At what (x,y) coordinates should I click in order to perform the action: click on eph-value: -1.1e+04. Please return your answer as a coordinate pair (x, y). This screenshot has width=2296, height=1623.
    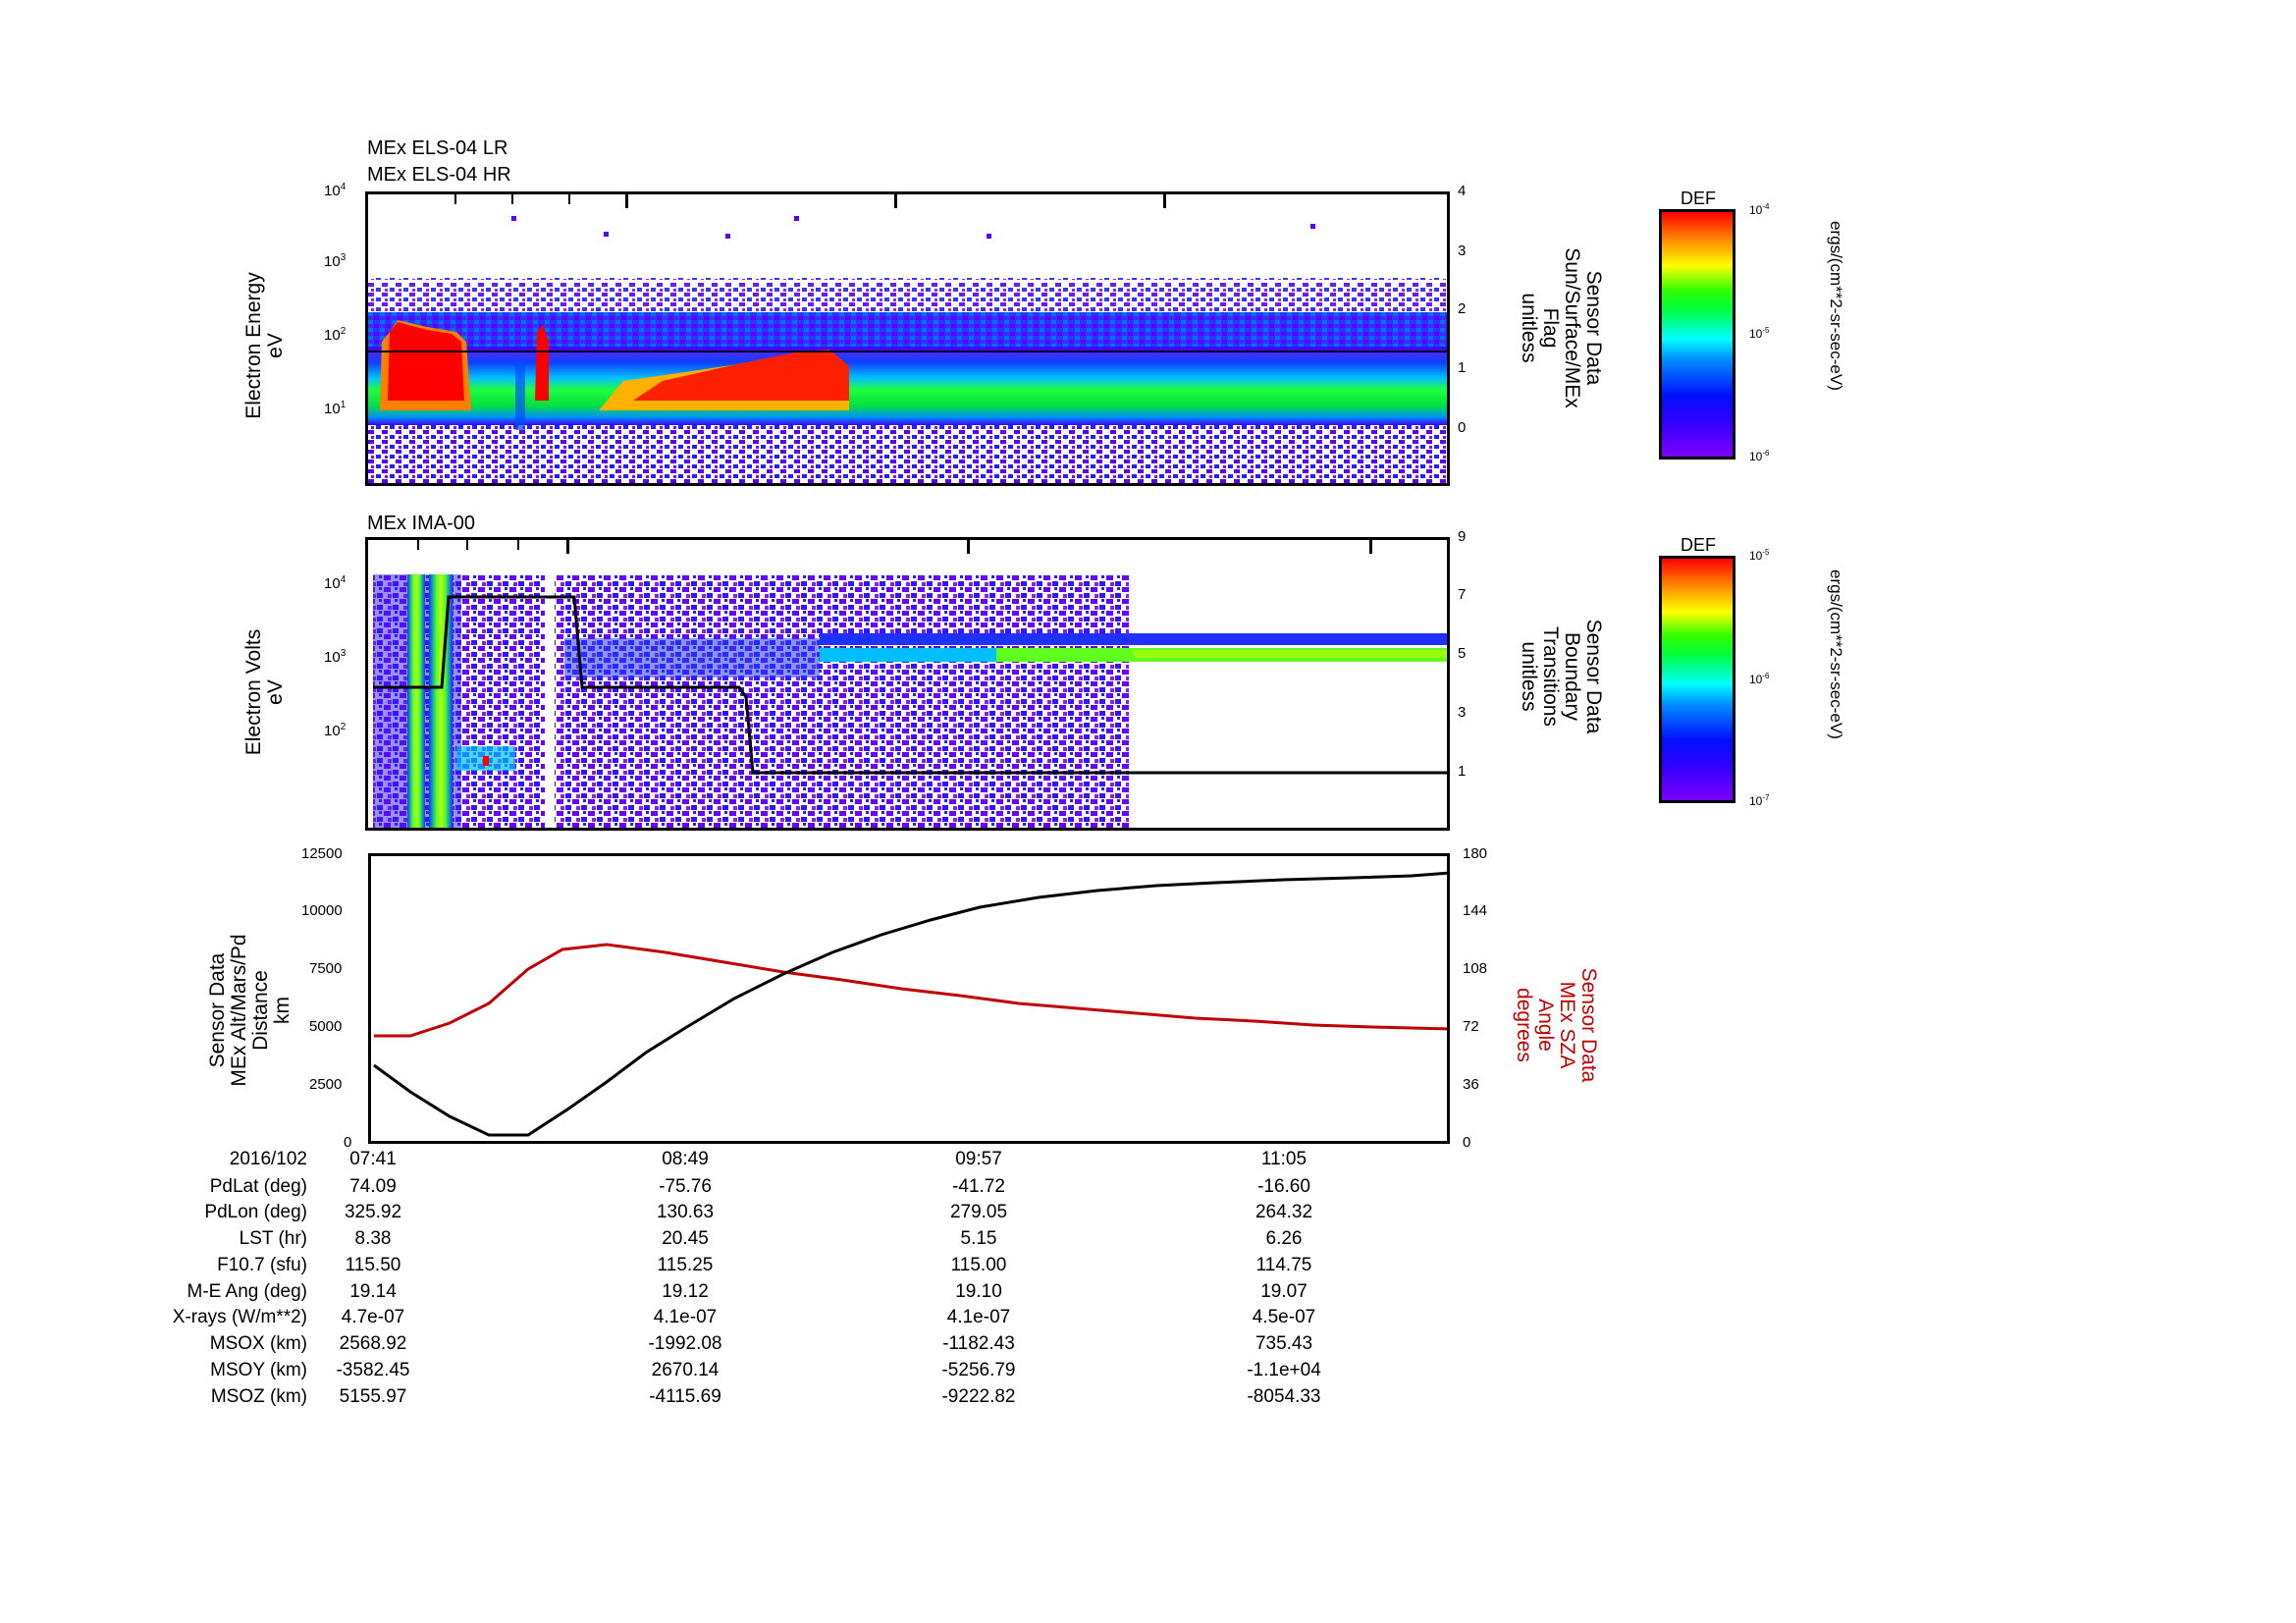
    Looking at the image, I should click on (1284, 1370).